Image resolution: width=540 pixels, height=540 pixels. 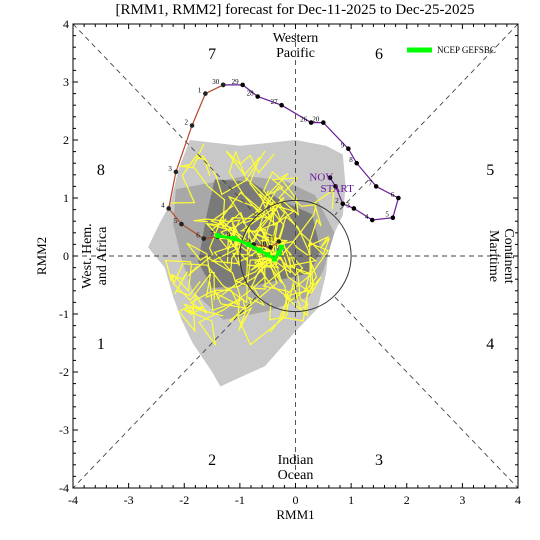 What do you see at coordinates (184, 500) in the screenshot?
I see `x-tick-label: -2` at bounding box center [184, 500].